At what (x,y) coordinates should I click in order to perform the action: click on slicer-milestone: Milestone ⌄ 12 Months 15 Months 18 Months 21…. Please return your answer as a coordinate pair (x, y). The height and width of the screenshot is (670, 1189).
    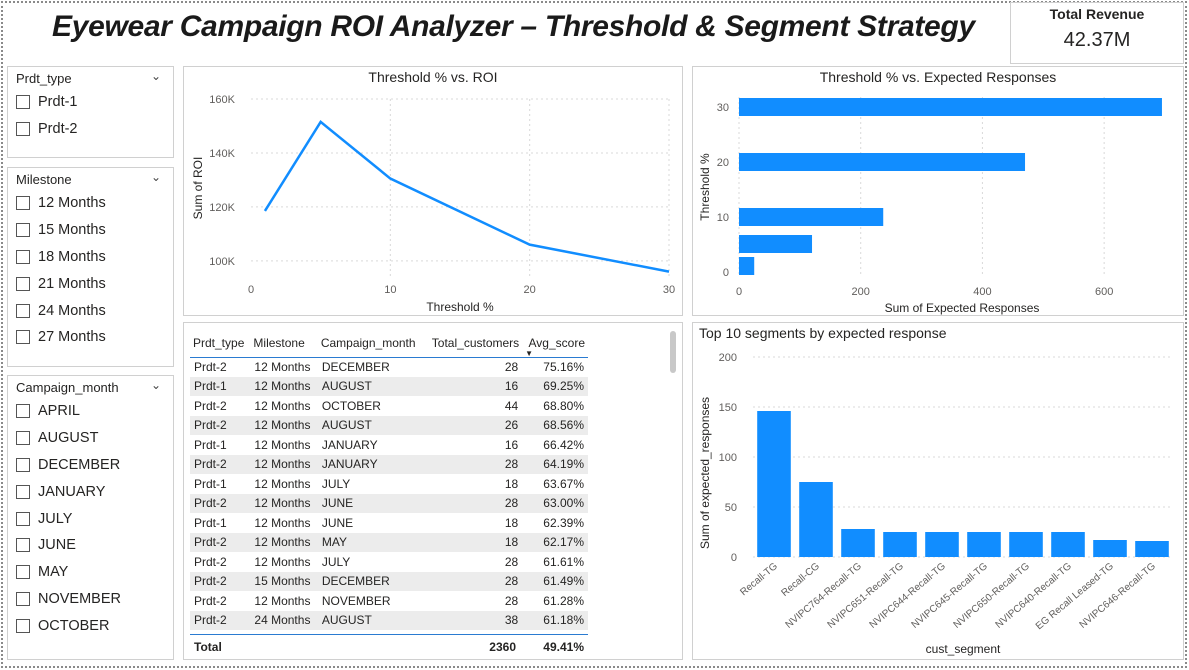
    Looking at the image, I should click on (90, 267).